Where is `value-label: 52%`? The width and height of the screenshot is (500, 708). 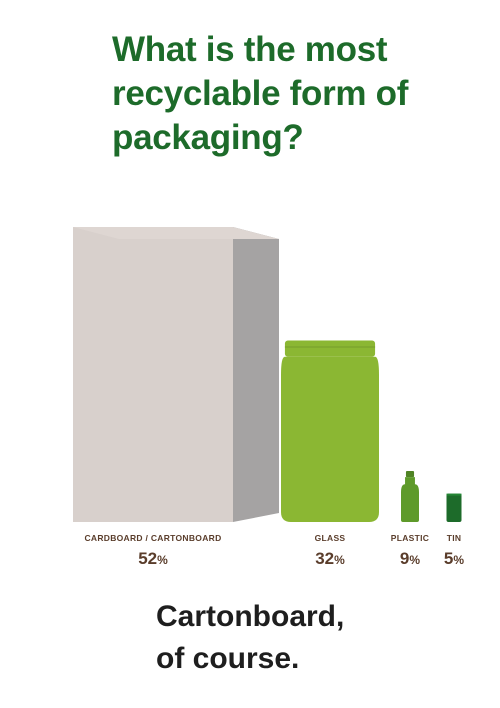
value-label: 52% is located at coordinates (153, 558).